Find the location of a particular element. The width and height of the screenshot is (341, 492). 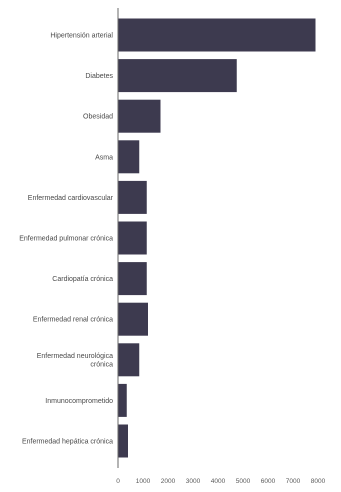

category-label-0-line-0: Hipertensión arterial is located at coordinates (81, 36).